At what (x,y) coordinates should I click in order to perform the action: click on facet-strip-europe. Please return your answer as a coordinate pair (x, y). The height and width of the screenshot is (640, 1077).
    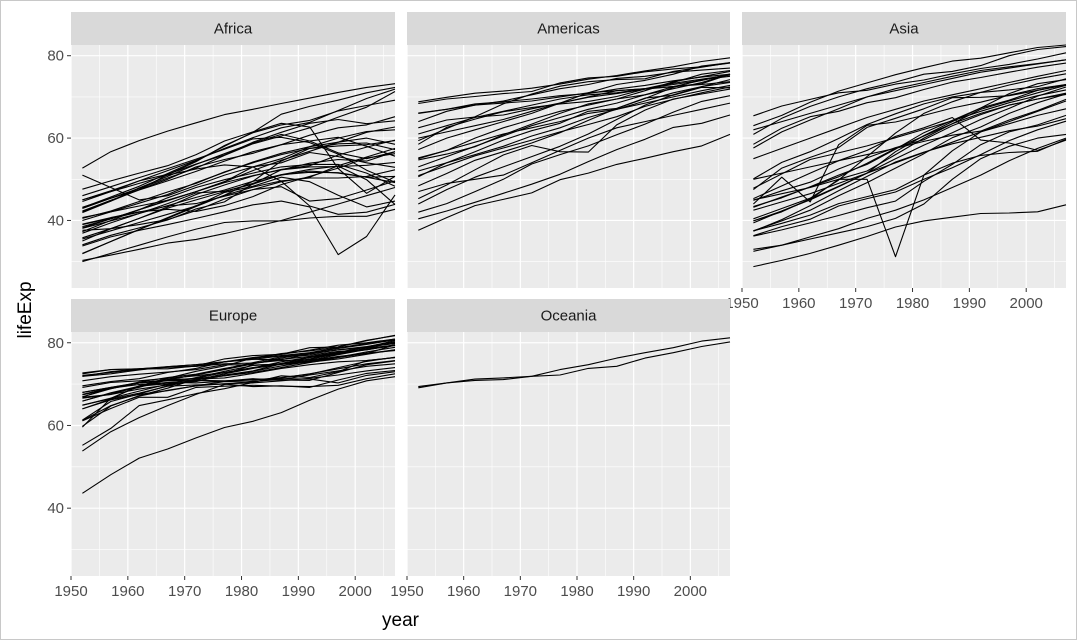
    Looking at the image, I should click on (233, 315).